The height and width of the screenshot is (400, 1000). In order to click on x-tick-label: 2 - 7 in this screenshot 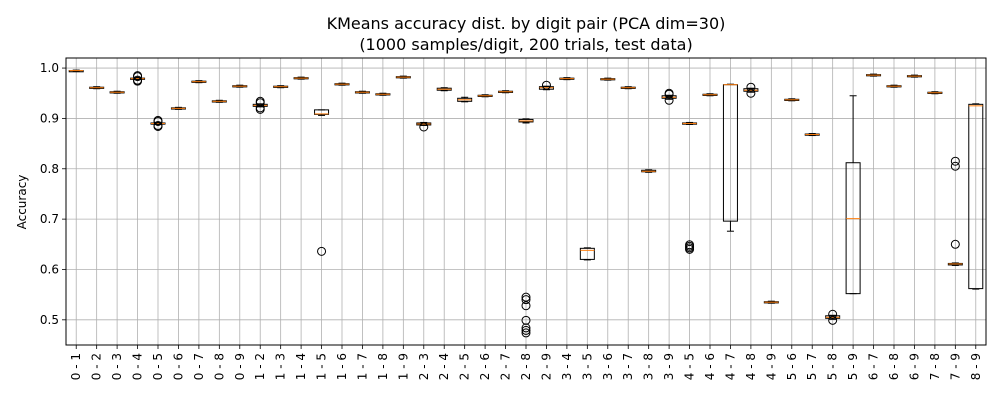, I will do `click(506, 366)`.